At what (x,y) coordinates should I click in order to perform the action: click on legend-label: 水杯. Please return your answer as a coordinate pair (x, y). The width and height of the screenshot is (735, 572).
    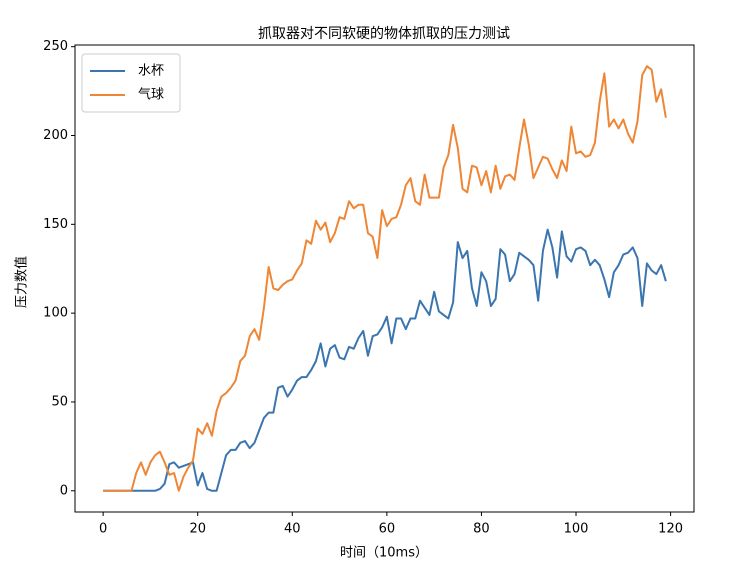
    Looking at the image, I should click on (151, 71).